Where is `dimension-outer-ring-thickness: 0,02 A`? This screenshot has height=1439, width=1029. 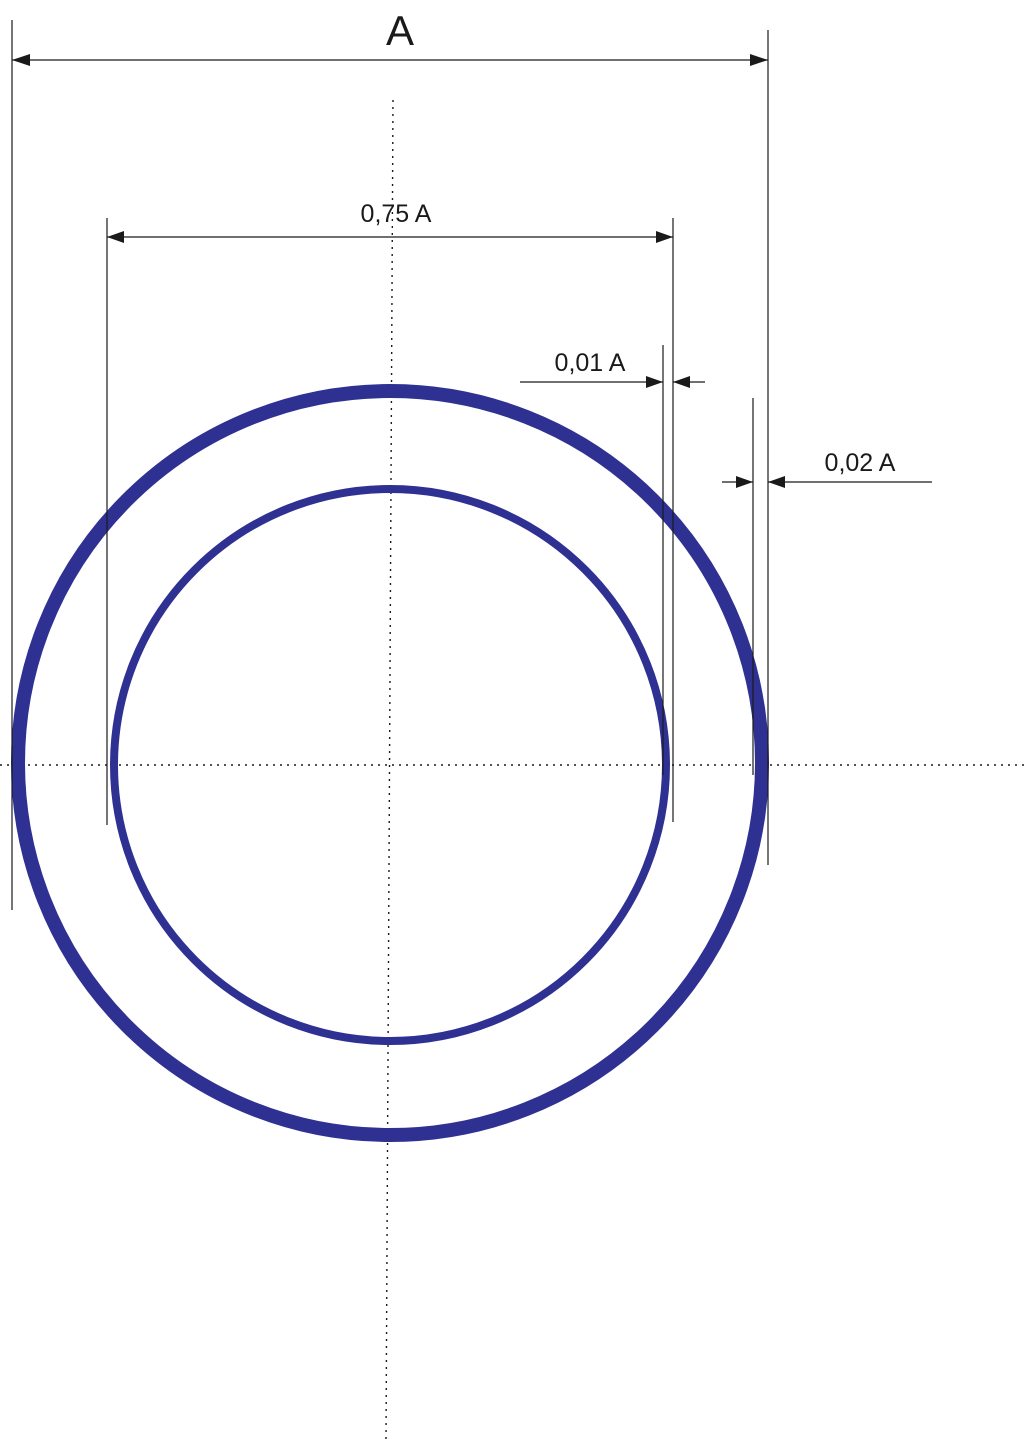
dimension-outer-ring-thickness: 0,02 A is located at coordinates (827, 468).